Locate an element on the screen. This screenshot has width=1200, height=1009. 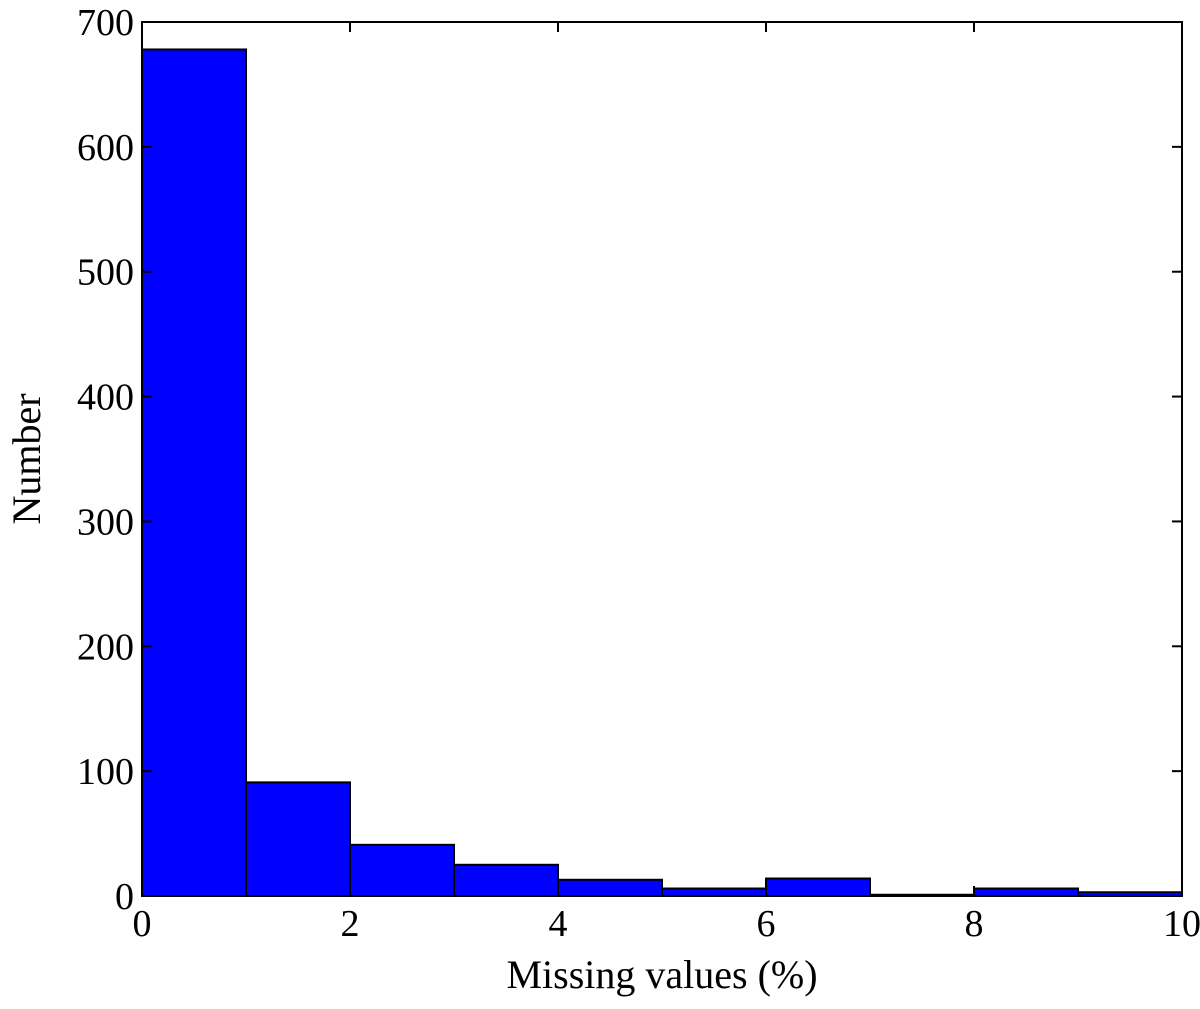
x-tick-label-0: 0 is located at coordinates (142, 924).